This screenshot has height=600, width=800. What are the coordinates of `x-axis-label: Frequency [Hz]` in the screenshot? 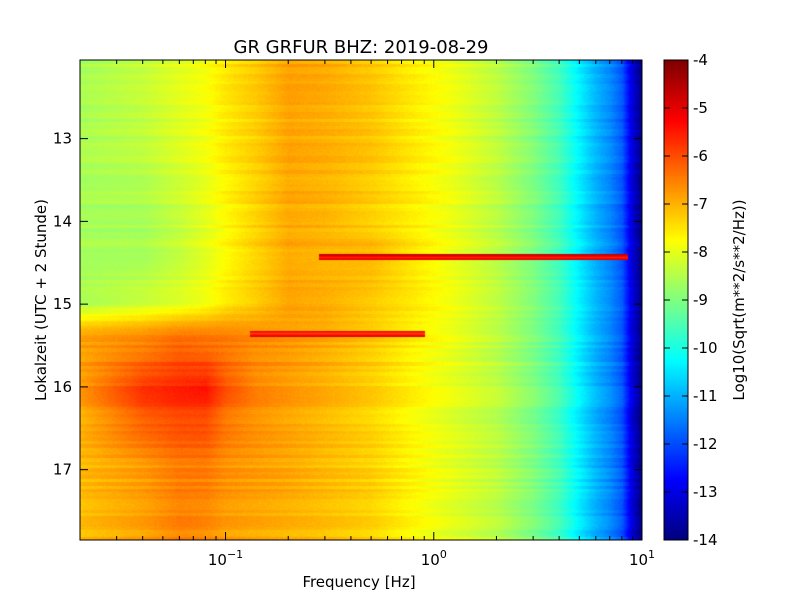 It's located at (358, 582).